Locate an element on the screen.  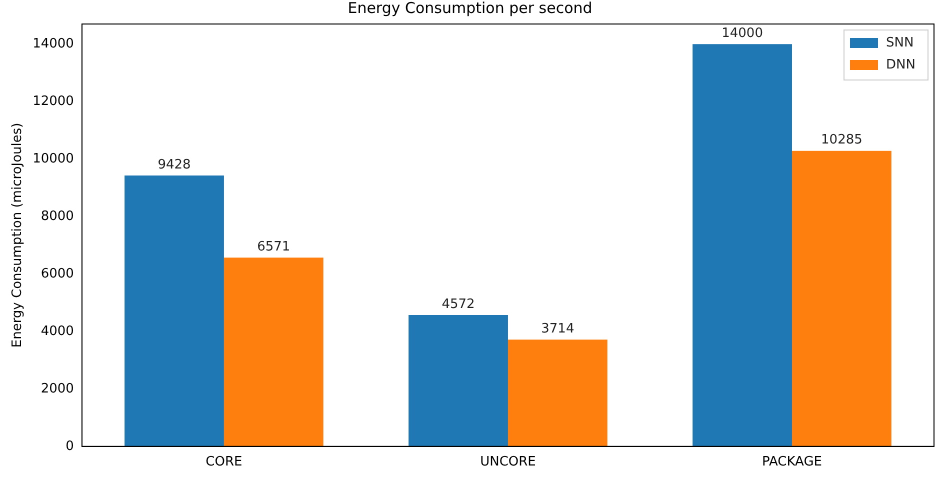
x-tick-label: UNCORE is located at coordinates (508, 462).